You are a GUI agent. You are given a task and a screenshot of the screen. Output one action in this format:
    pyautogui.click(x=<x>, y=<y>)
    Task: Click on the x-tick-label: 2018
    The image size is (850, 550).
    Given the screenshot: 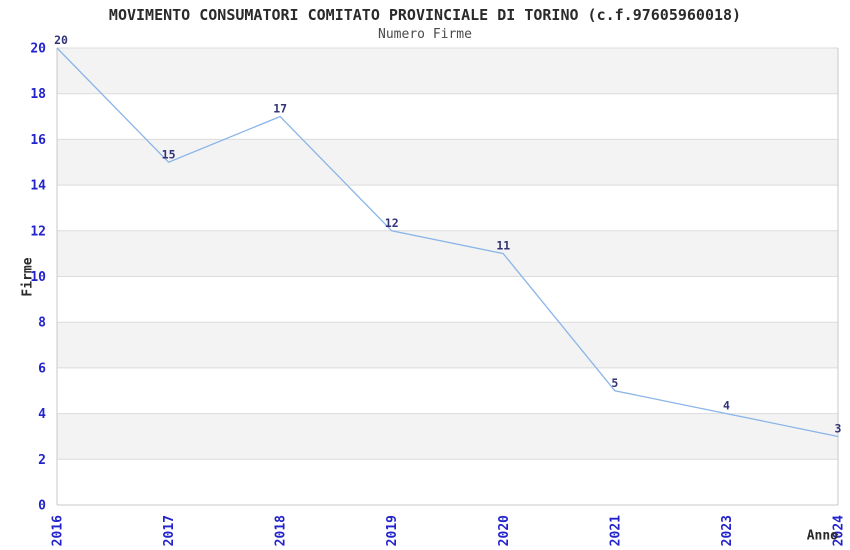 What is the action you would take?
    pyautogui.click(x=281, y=530)
    